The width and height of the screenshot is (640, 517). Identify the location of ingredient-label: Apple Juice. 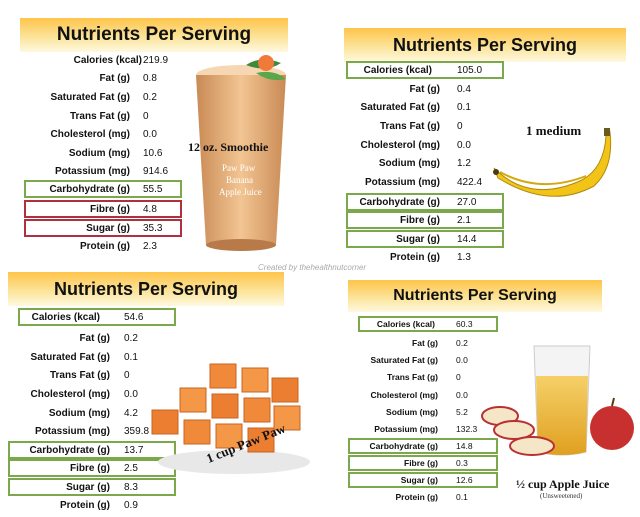
(240, 192).